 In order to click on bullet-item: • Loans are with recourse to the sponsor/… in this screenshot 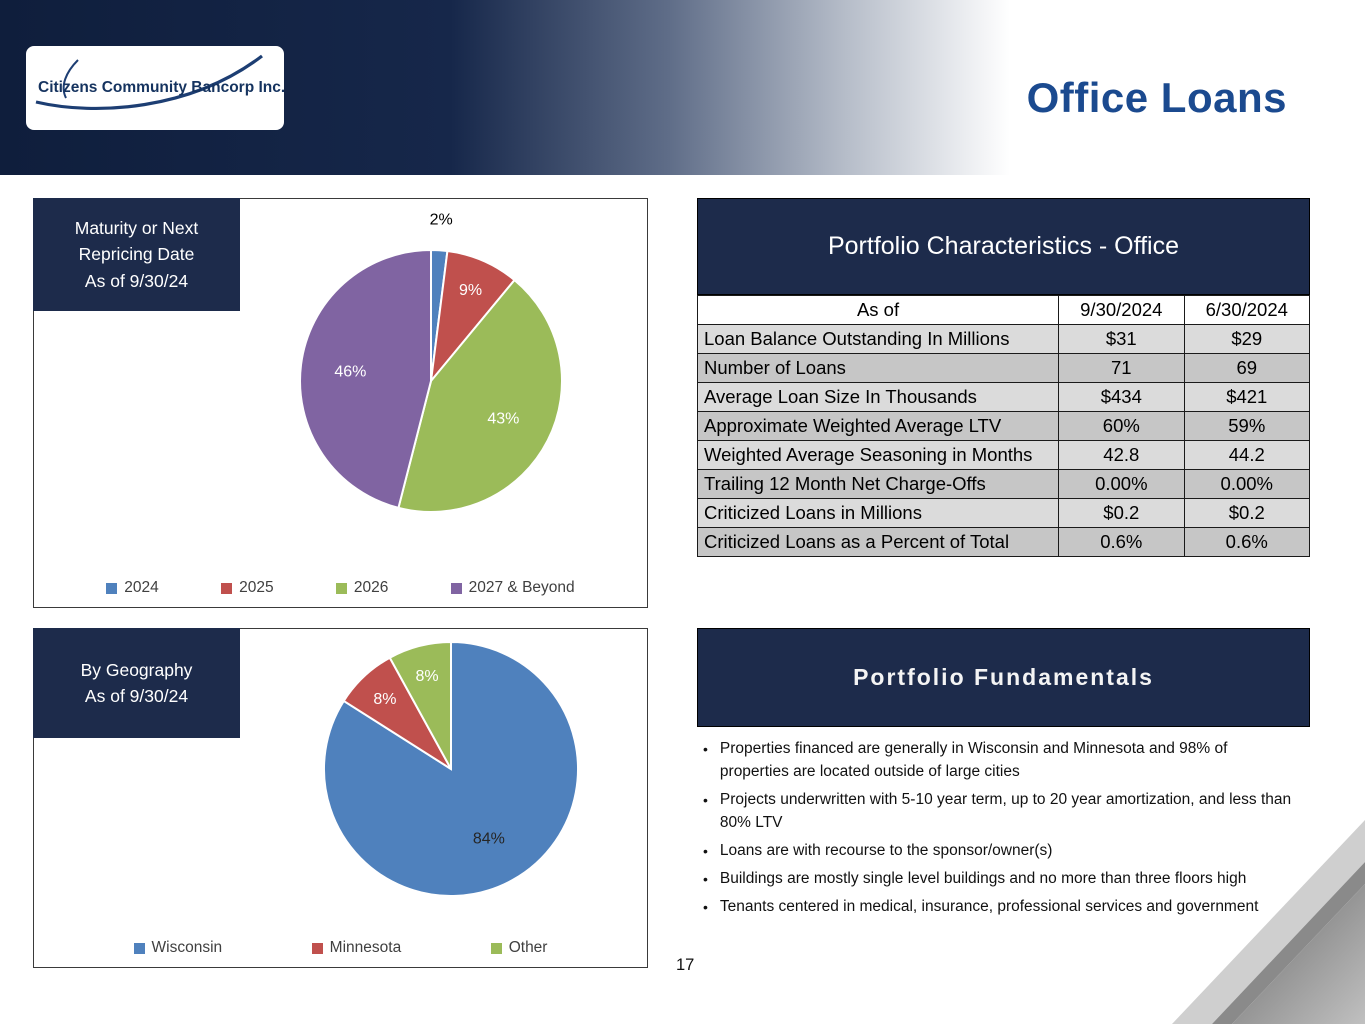, I will do `click(999, 851)`.